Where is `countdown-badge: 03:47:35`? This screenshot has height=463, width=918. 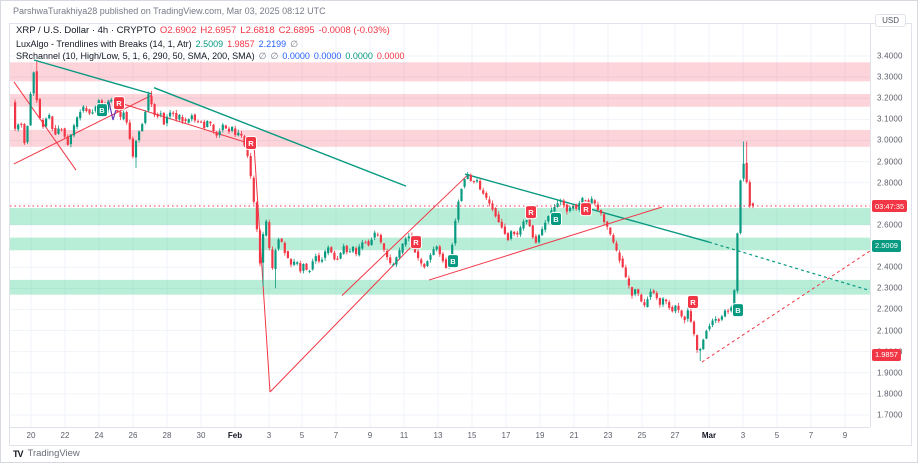 countdown-badge: 03:47:35 is located at coordinates (890, 206).